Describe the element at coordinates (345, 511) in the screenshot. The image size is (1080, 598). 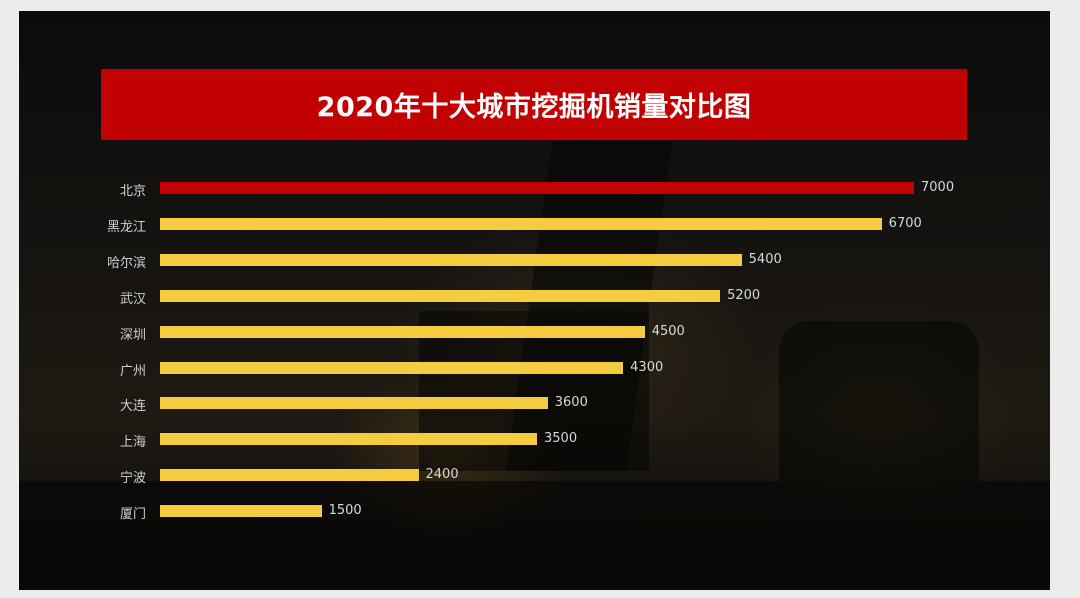
I see `value-label: 1500` at that location.